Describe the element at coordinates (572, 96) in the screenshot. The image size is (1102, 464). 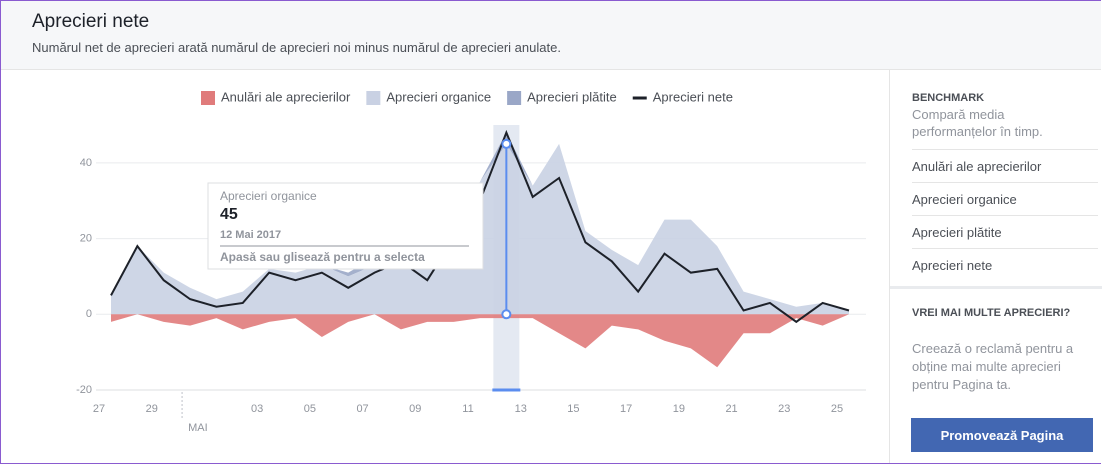
I see `legend-label: Aprecieri plătite` at that location.